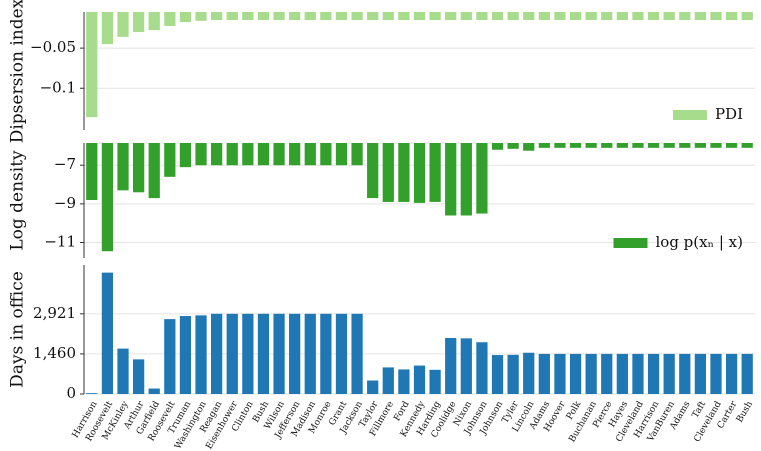 The height and width of the screenshot is (451, 761). Describe the element at coordinates (53, 47) in the screenshot. I see `y-tick-label: −0.05` at that location.